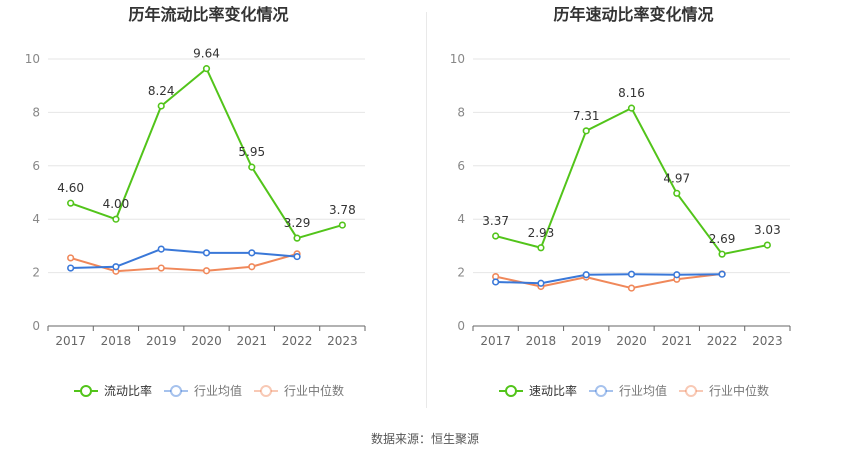  What do you see at coordinates (631, 93) in the screenshot?
I see `data-label: 8.16` at bounding box center [631, 93].